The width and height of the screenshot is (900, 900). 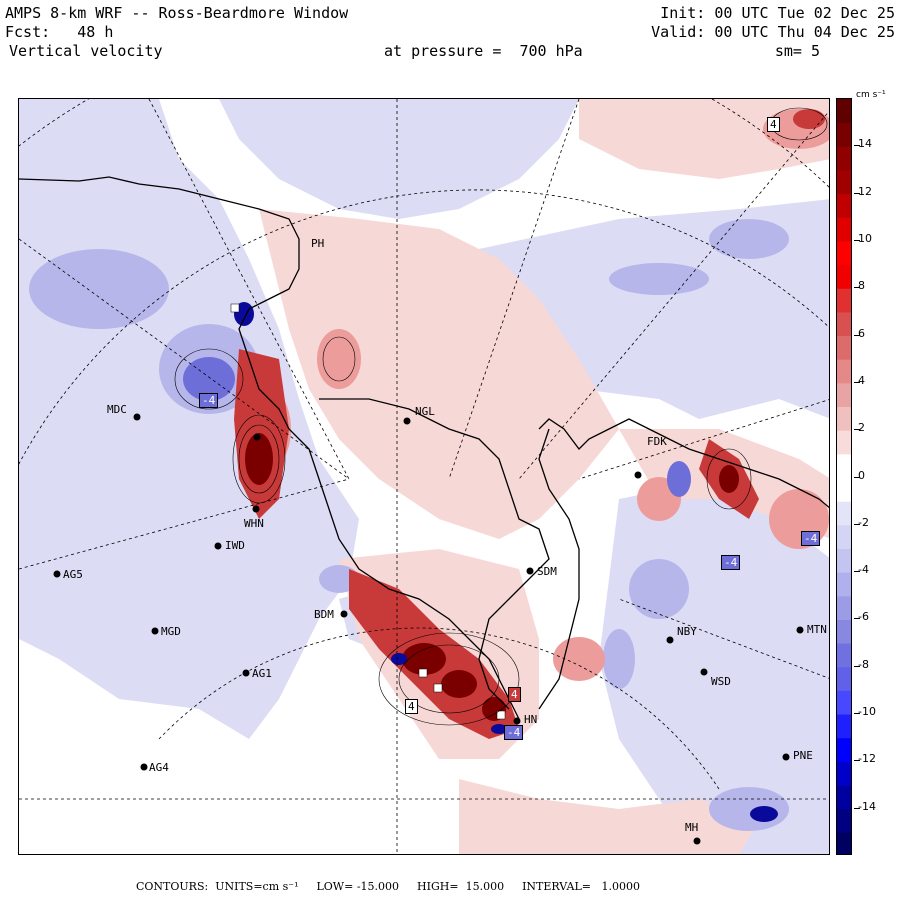 I want to click on colorbar-tick-label: -6, so click(x=863, y=617).